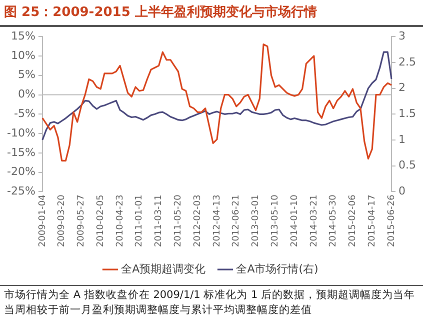  I want to click on y2-tick-label: 2, so click(402, 87).